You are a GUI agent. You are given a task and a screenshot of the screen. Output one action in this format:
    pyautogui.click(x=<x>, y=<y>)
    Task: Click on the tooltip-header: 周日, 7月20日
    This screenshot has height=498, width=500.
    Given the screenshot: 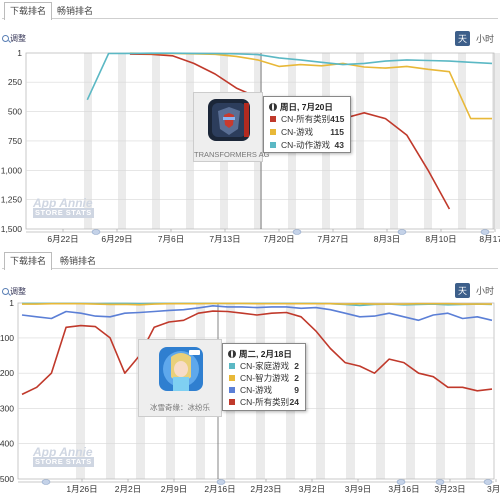 What is the action you would take?
    pyautogui.click(x=301, y=107)
    